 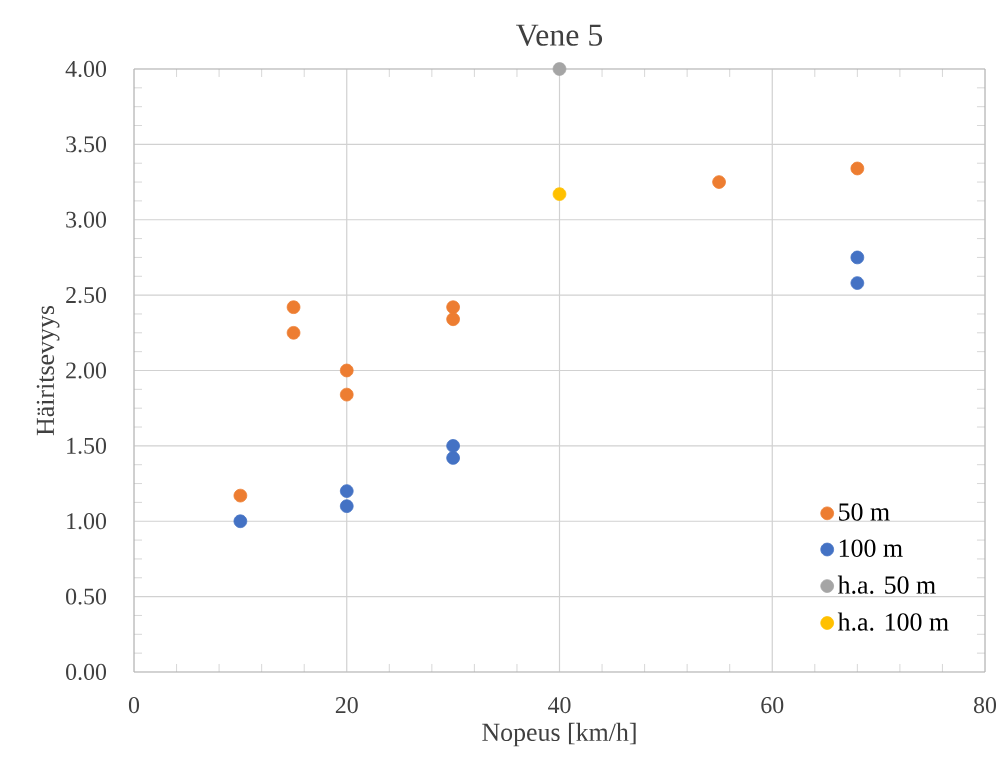 I want to click on x-axis-title: Nopeus [km/h], so click(x=559, y=734).